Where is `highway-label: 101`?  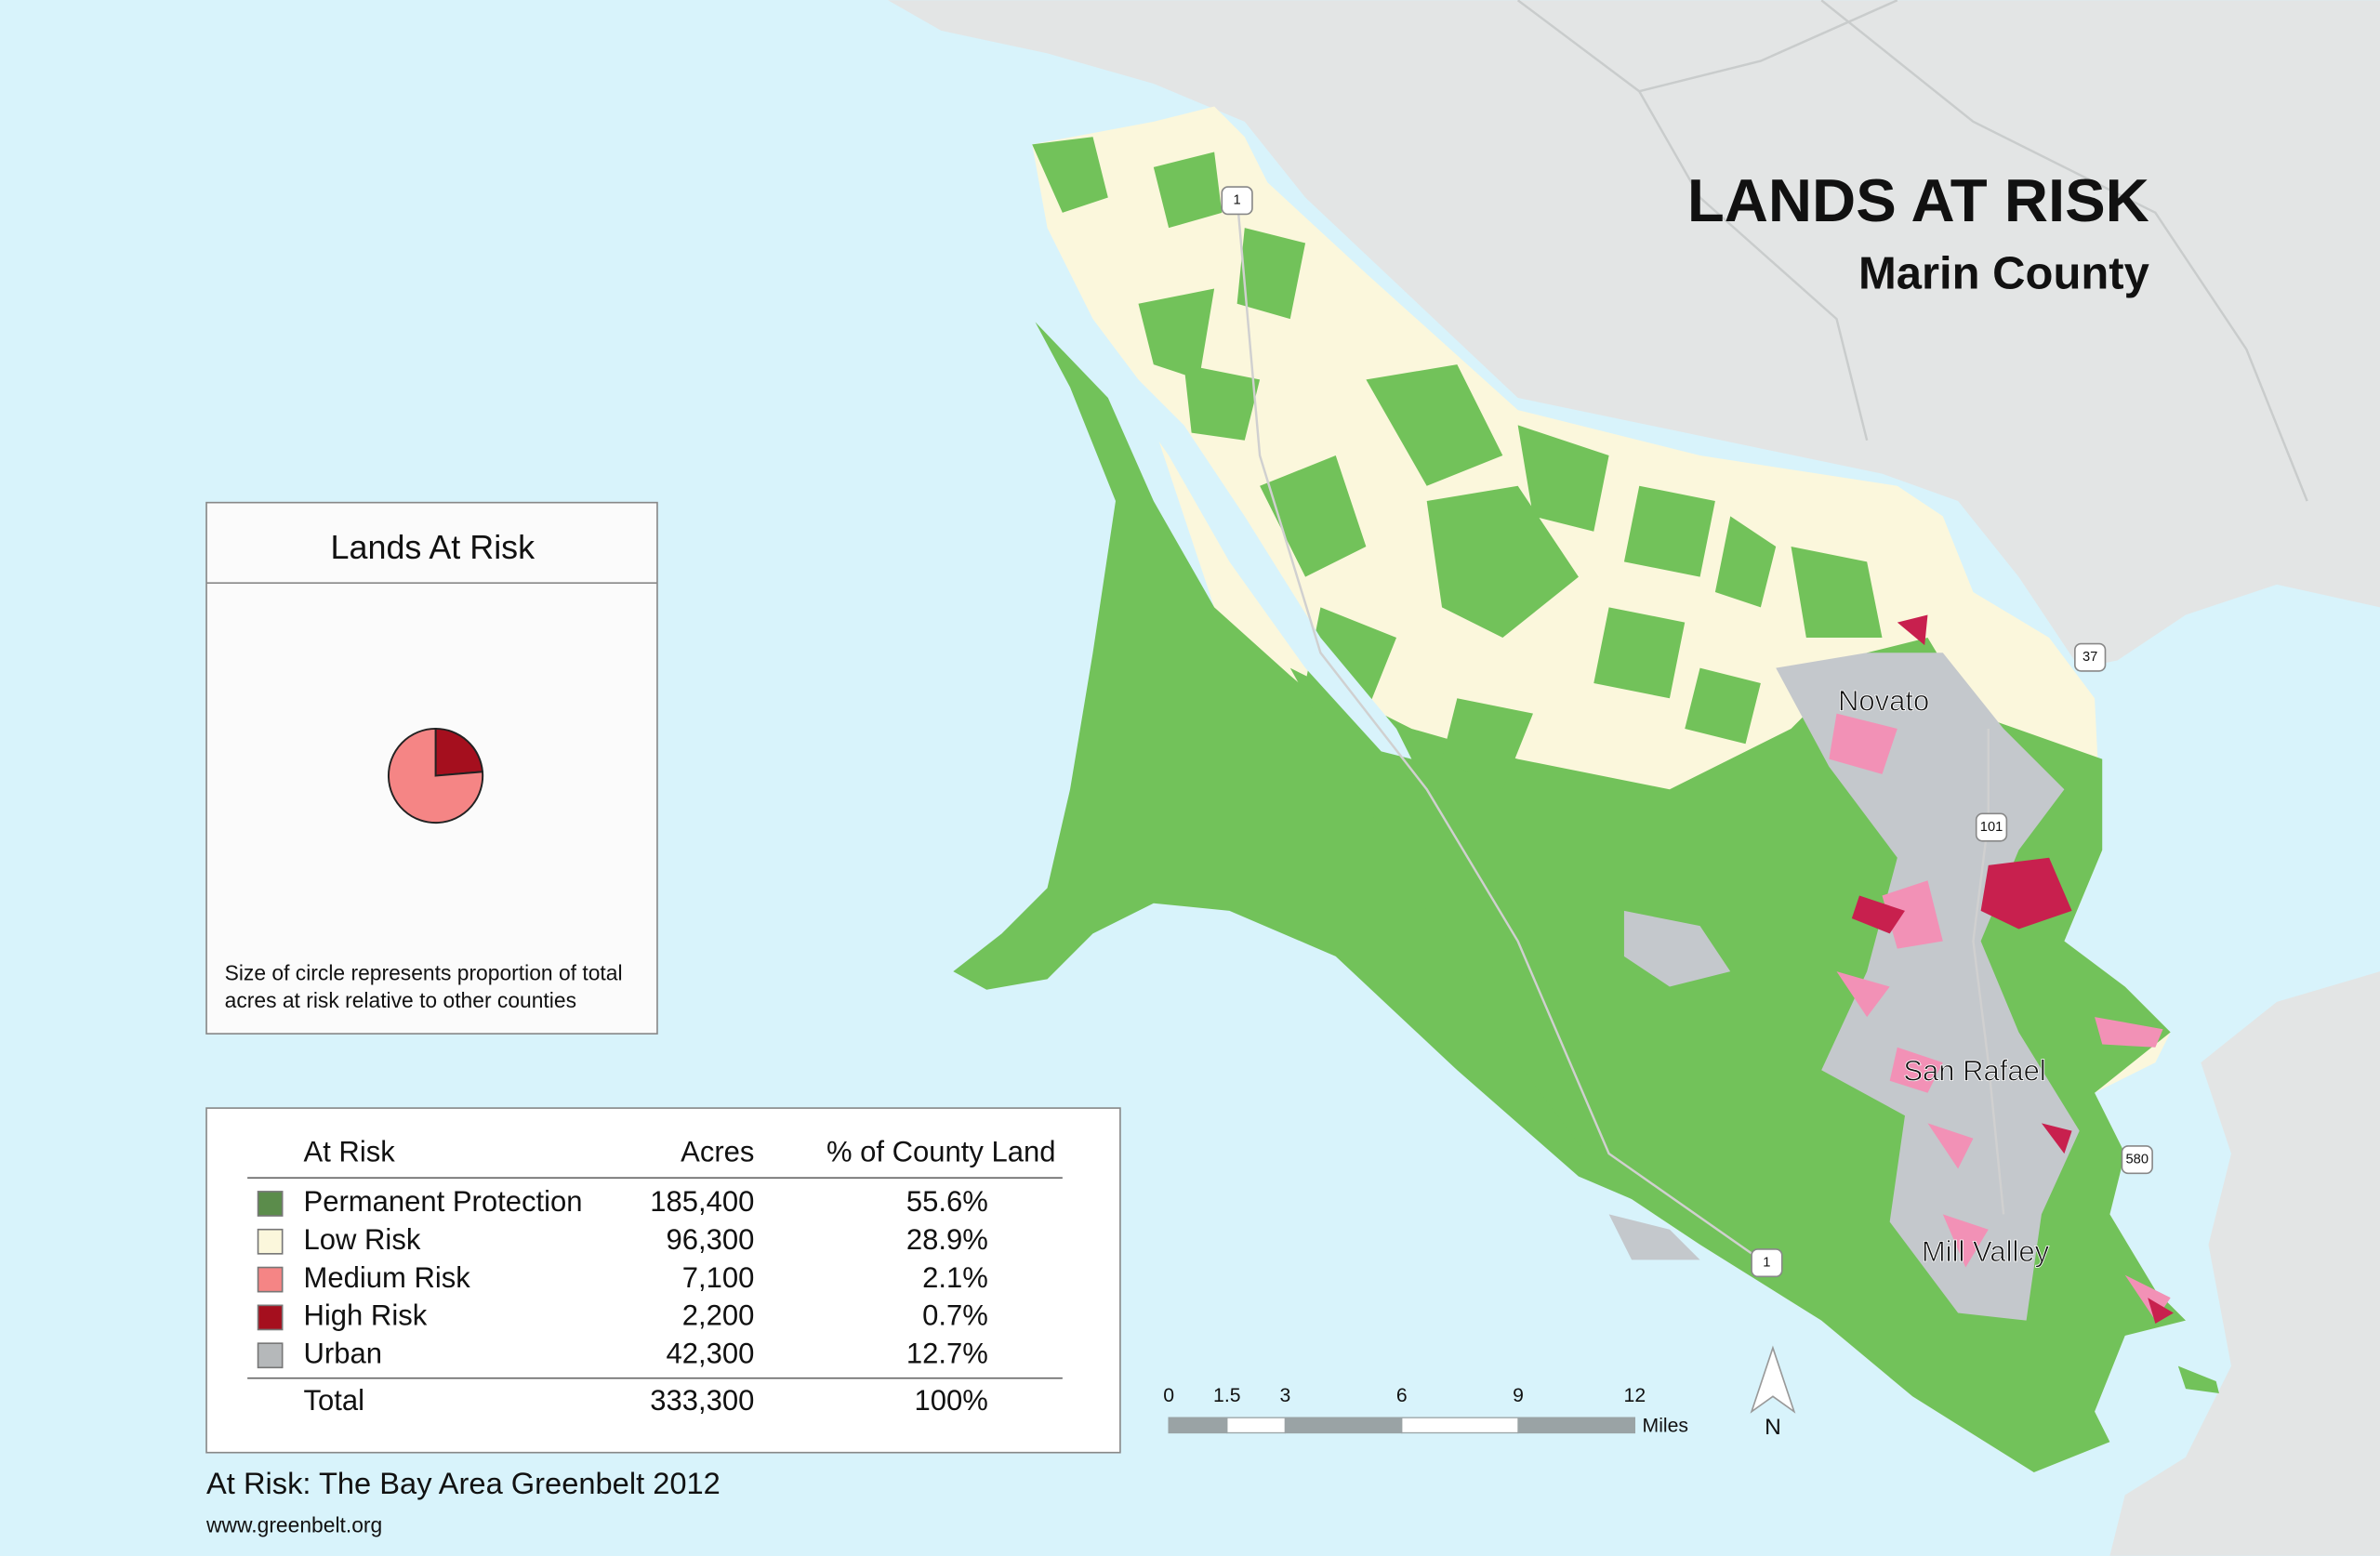
highway-label: 101 is located at coordinates (1991, 827).